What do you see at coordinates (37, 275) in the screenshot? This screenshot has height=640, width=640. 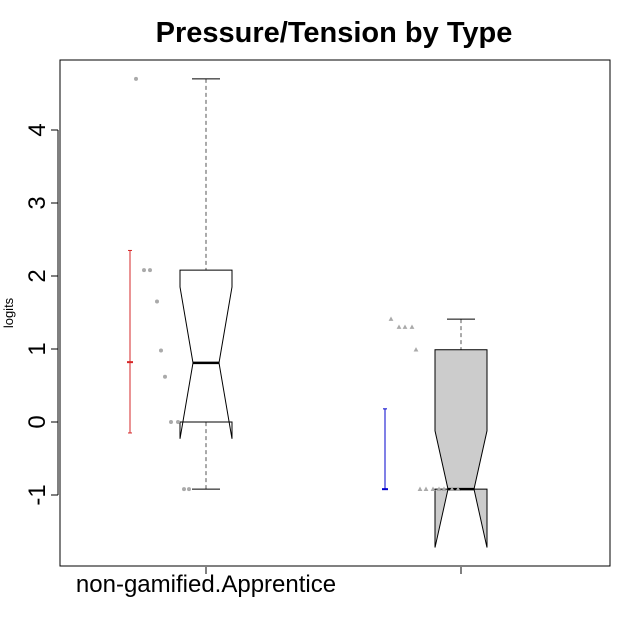 I see `y-tick-label: 2` at bounding box center [37, 275].